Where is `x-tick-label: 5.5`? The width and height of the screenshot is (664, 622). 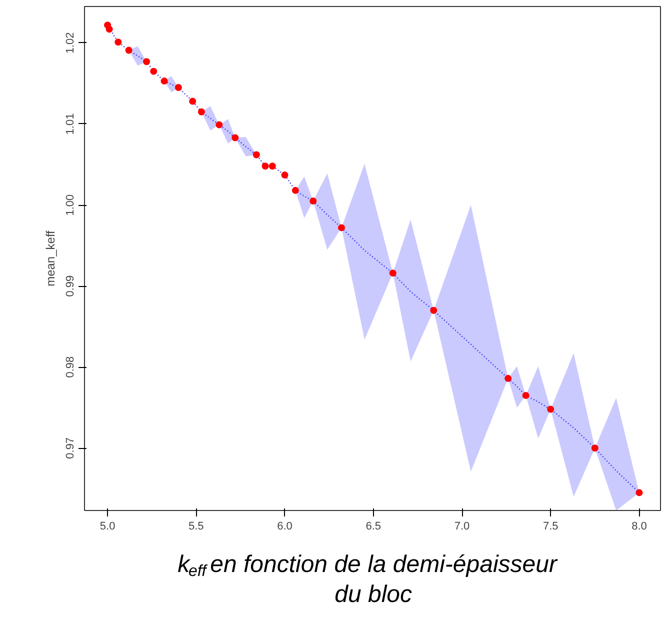 x-tick-label: 5.5 is located at coordinates (196, 526).